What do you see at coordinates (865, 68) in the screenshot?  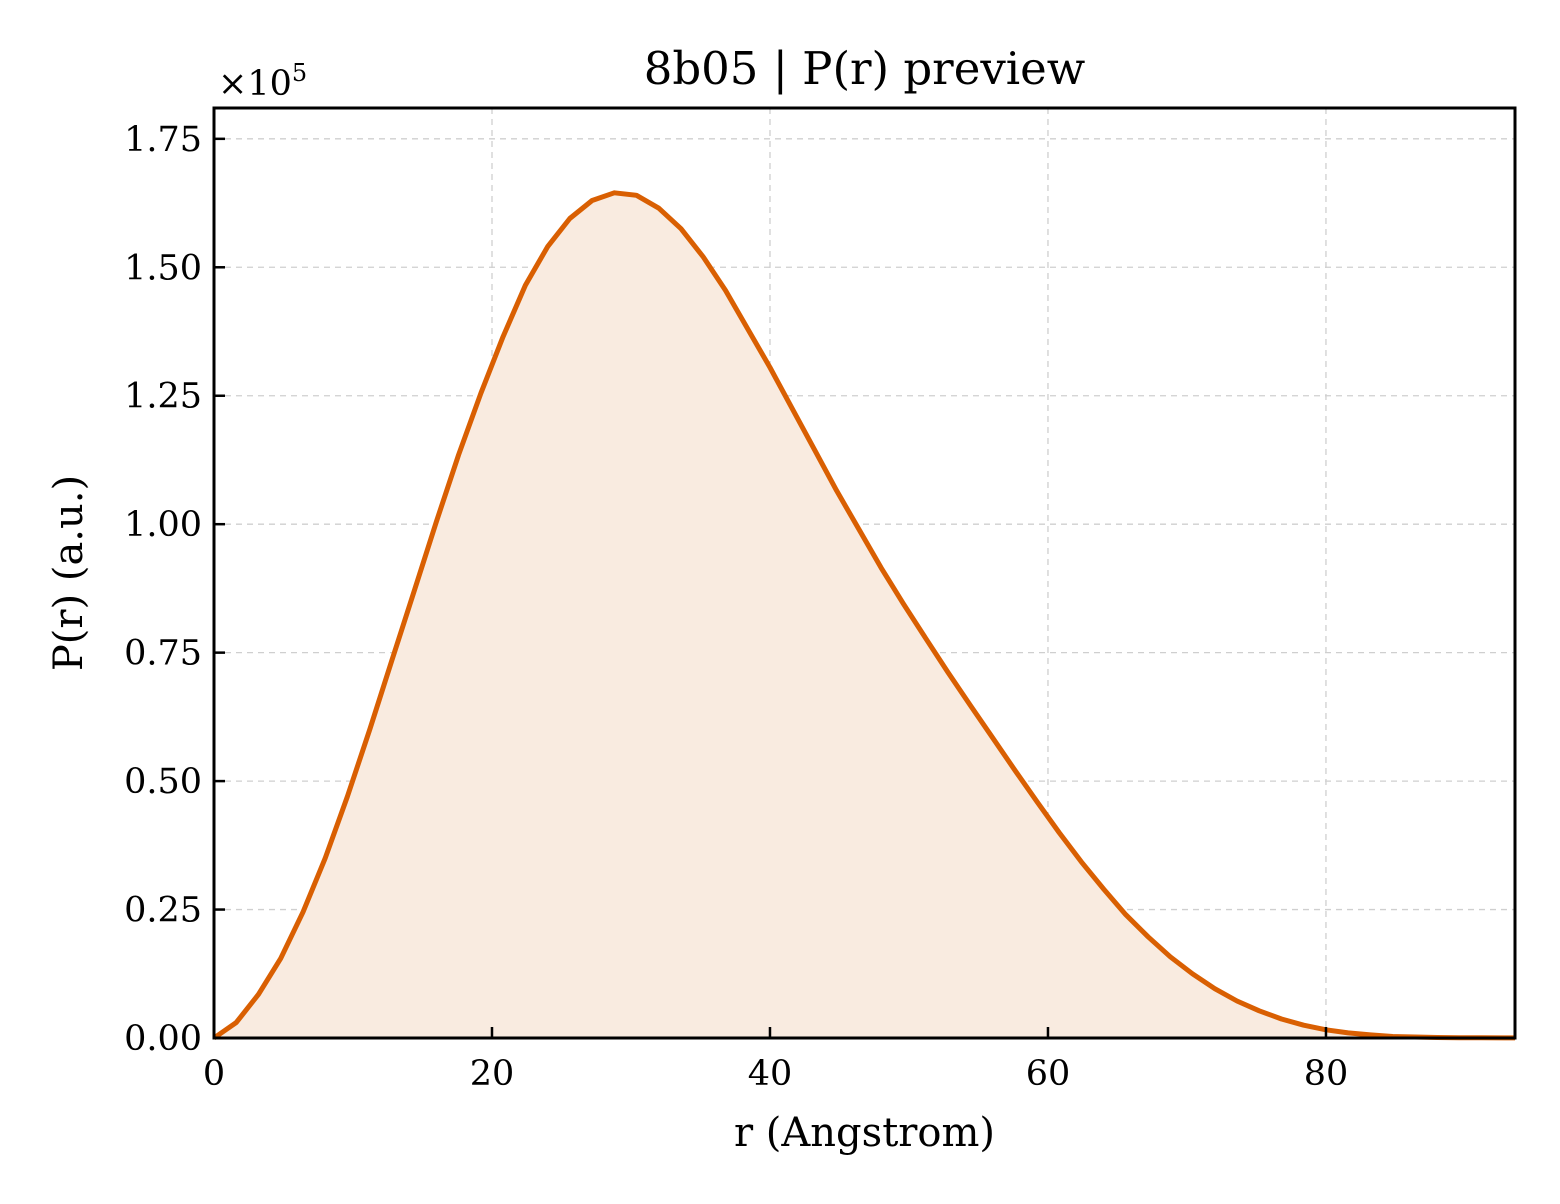 I see `chart-title: 8b05 | P(r) preview` at bounding box center [865, 68].